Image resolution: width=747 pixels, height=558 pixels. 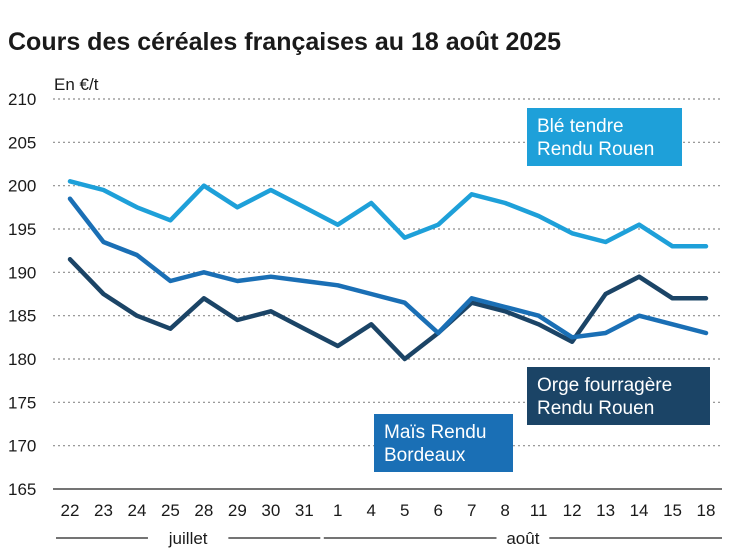 I want to click on x-tick-label: 14, so click(x=639, y=510).